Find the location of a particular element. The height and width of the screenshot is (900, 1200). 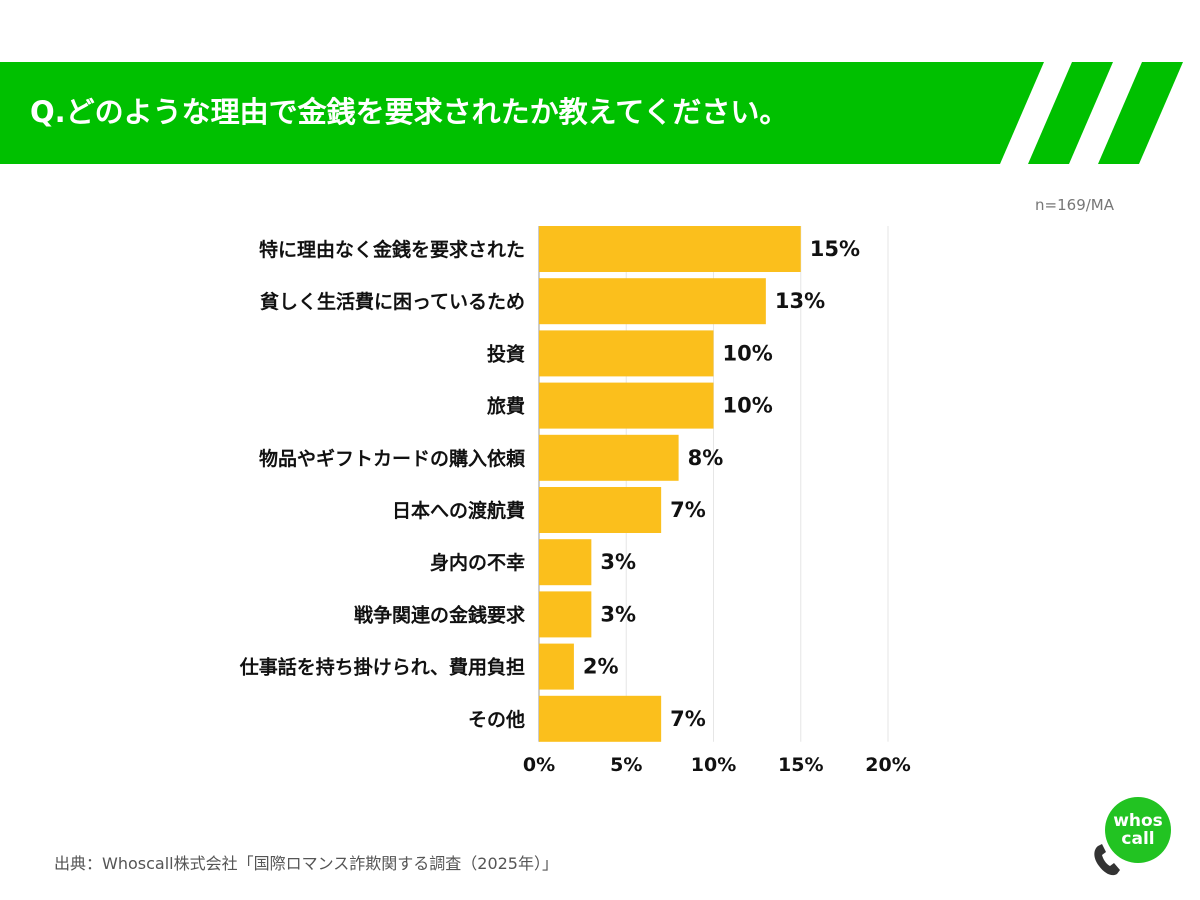

category-label: その他 is located at coordinates (496, 719).